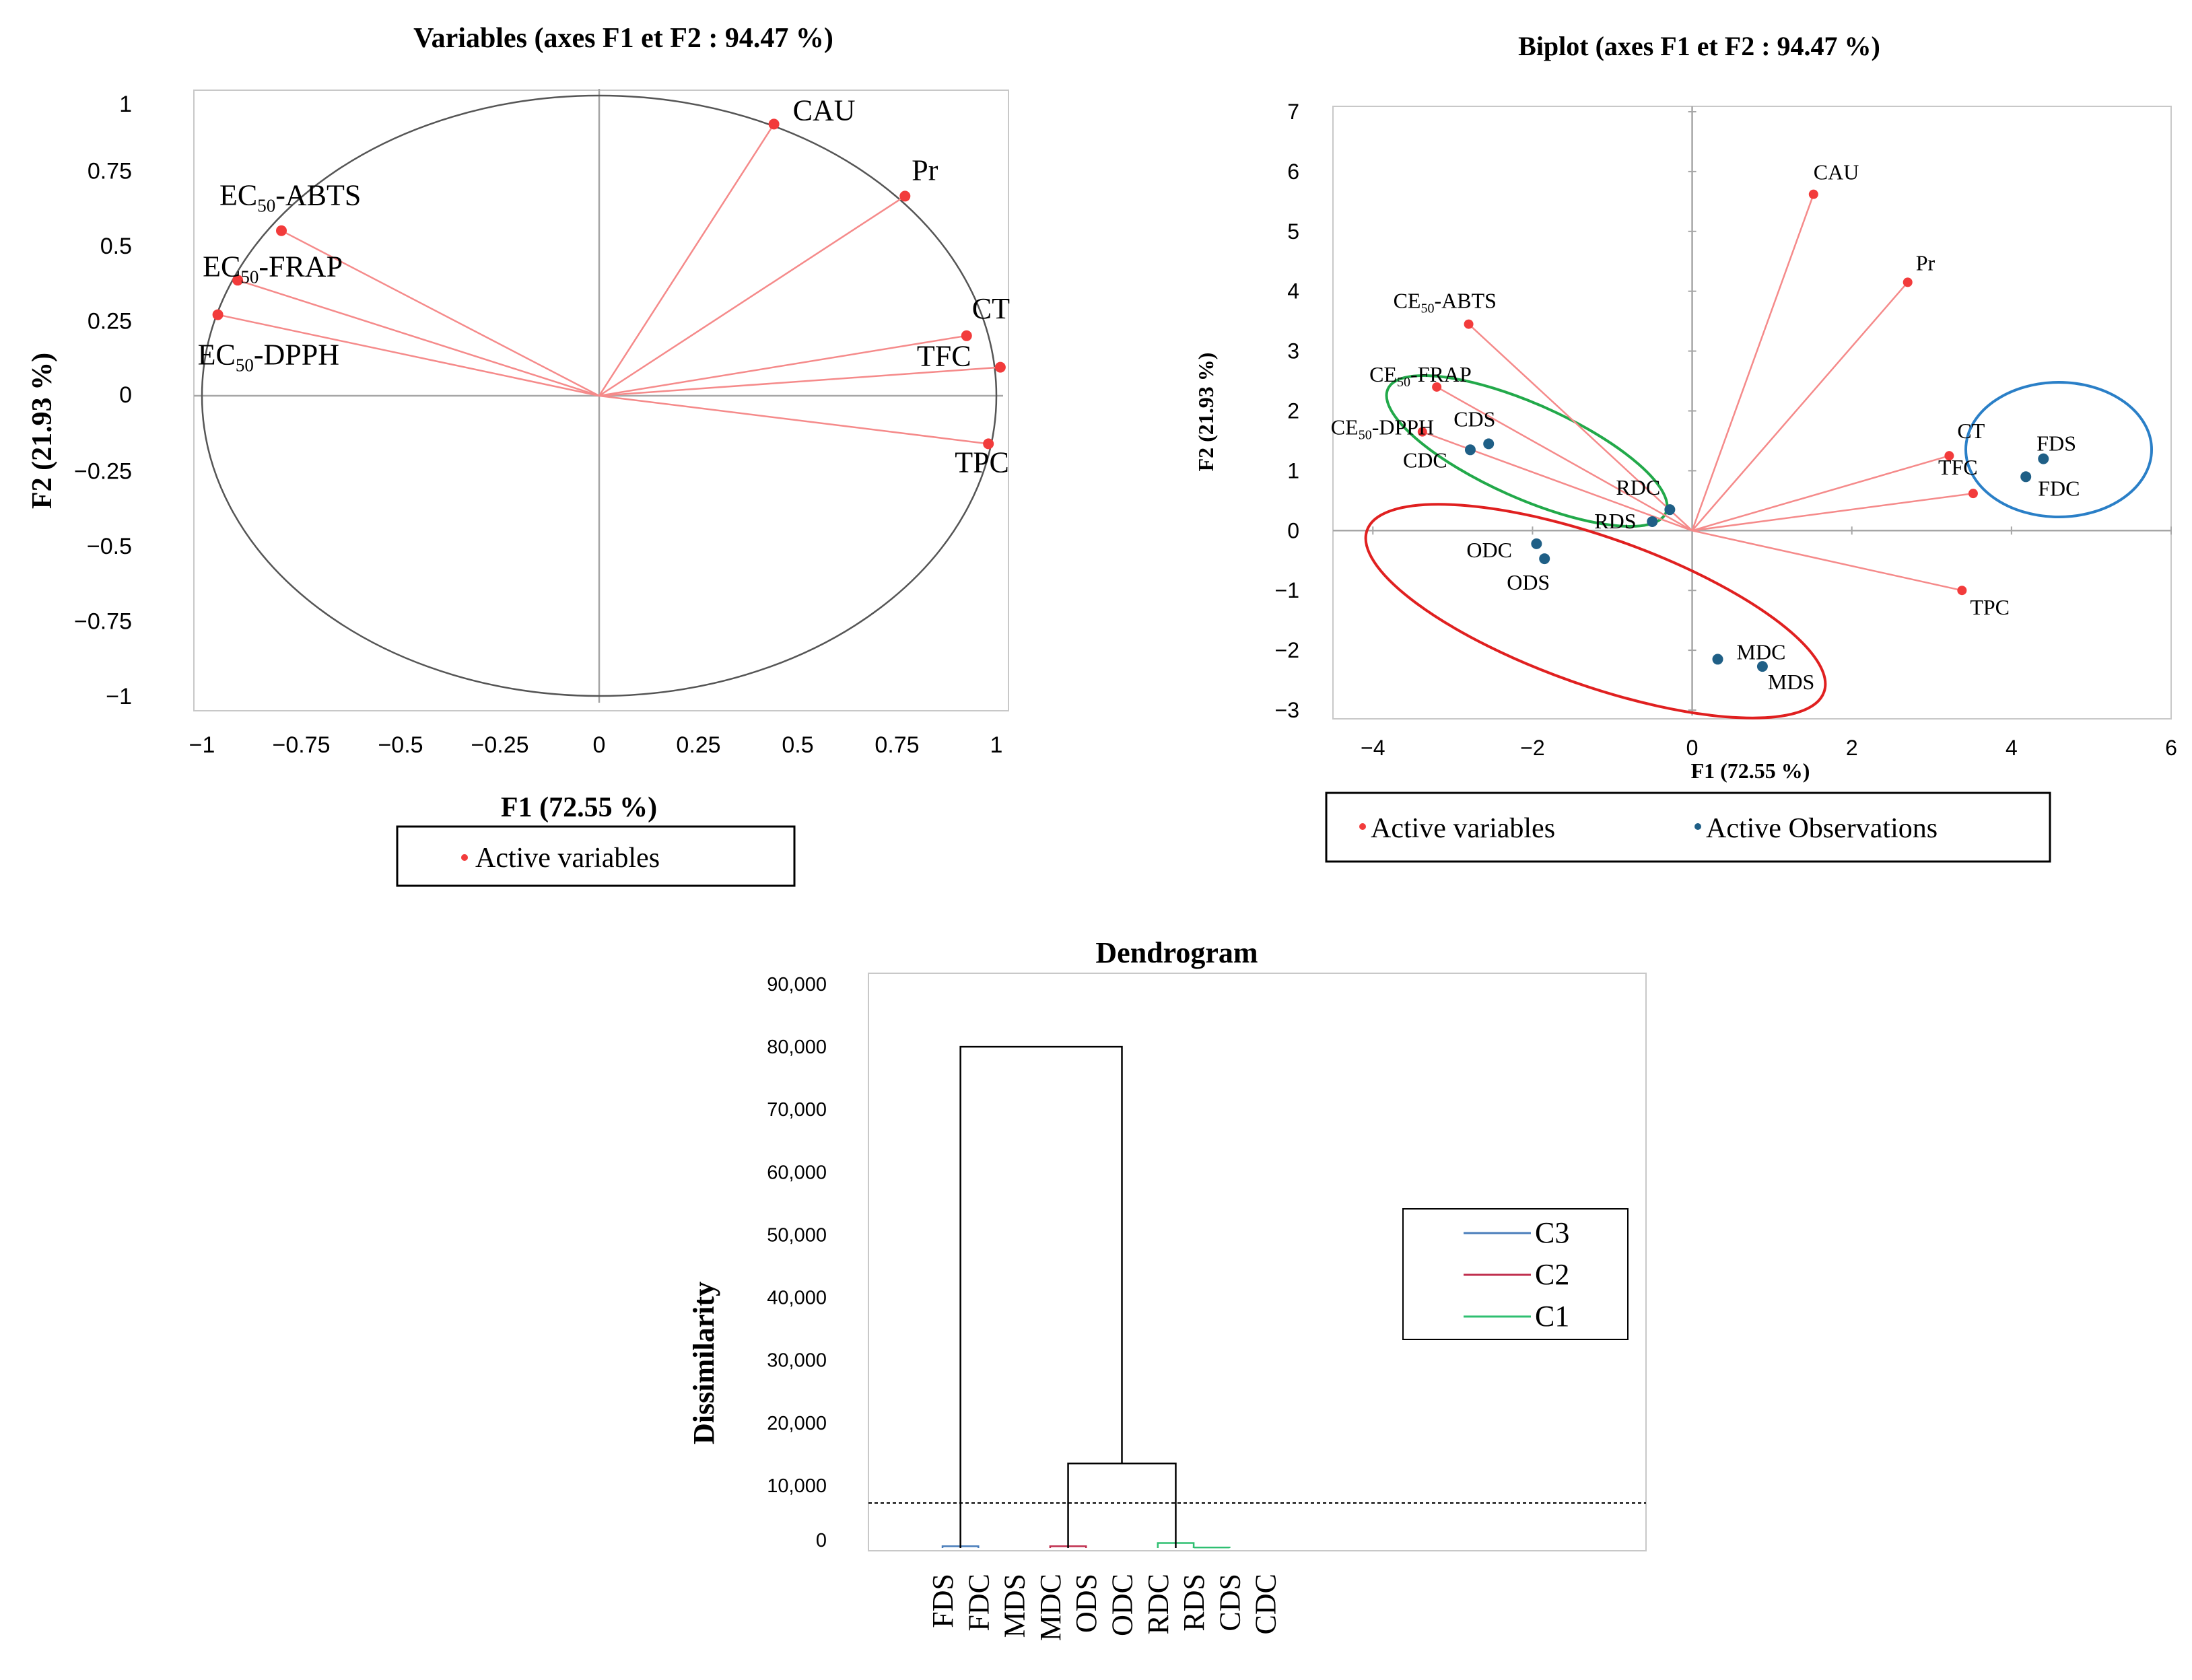 Image resolution: width=2192 pixels, height=1680 pixels. I want to click on red-cluster-ellipse, so click(1595, 612).